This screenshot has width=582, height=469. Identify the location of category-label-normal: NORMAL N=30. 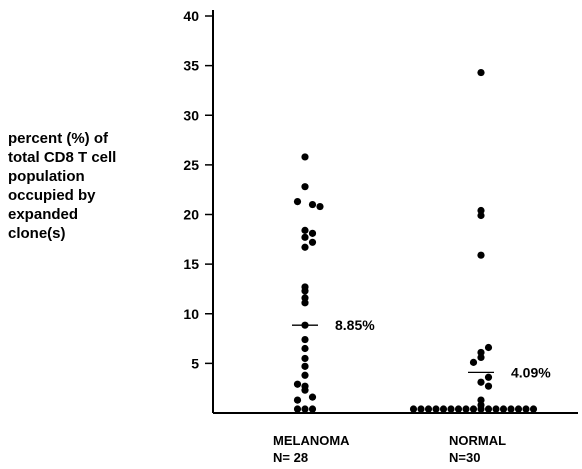
(477, 449).